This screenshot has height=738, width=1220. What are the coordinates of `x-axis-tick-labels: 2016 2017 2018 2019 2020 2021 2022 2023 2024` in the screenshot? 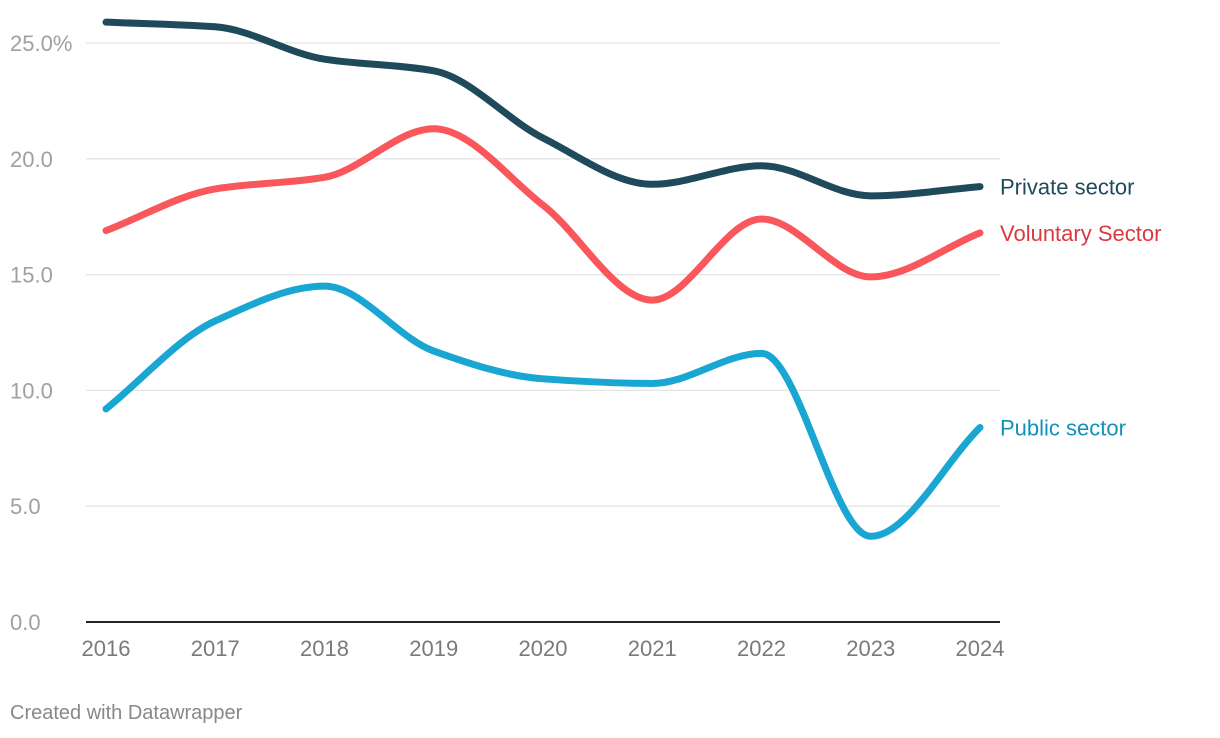 It's located at (543, 648).